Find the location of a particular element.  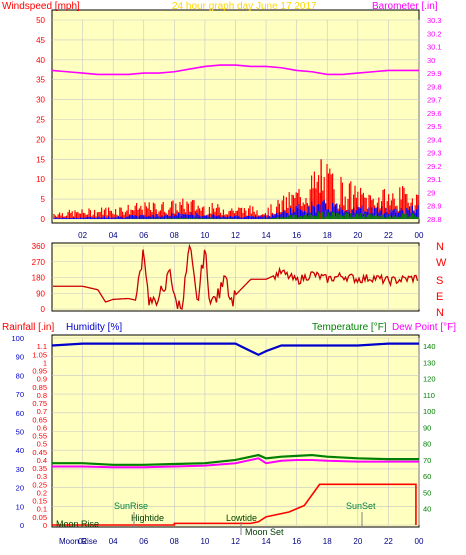

bot-xtick-7: 16 is located at coordinates (296, 541).